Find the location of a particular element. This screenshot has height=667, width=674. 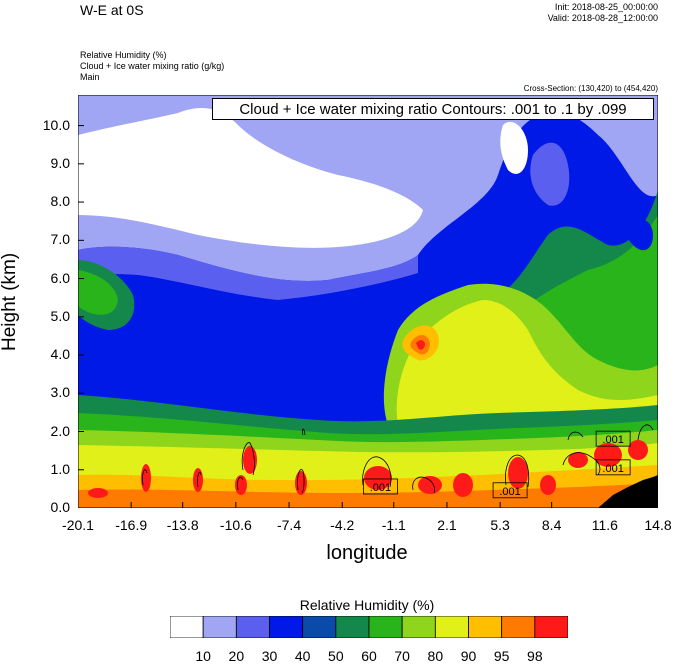

init-time: Init: 2018-08-25_00:00:00 is located at coordinates (606, 7).